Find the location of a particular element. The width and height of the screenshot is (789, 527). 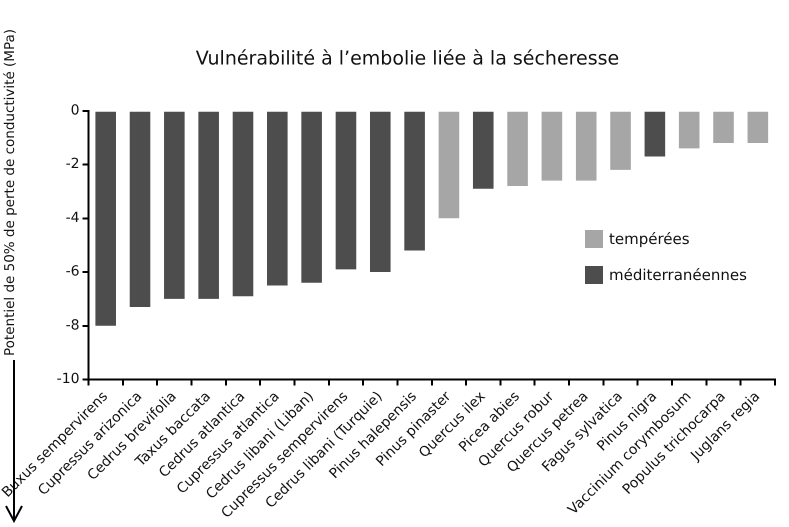

chart-title: Vulnérabilité à l’embolie liée à la sécheresse is located at coordinates (408, 58).